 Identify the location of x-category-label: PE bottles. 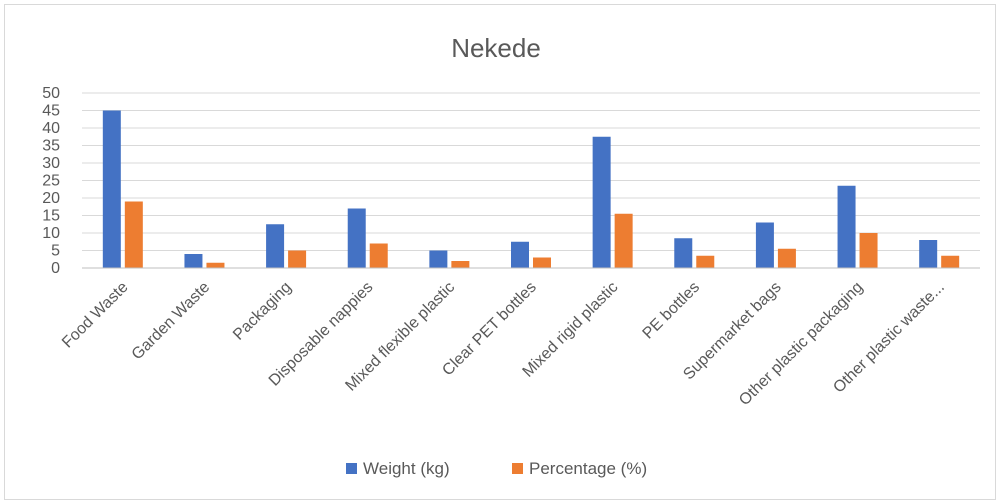
(672, 311).